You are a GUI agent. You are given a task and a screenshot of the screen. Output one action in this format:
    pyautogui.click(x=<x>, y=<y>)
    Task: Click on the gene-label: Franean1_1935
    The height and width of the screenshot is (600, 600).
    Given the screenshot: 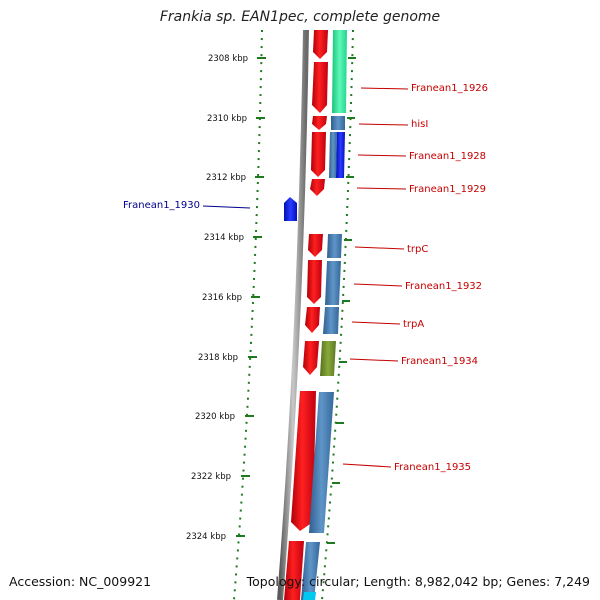 What is the action you would take?
    pyautogui.click(x=432, y=467)
    